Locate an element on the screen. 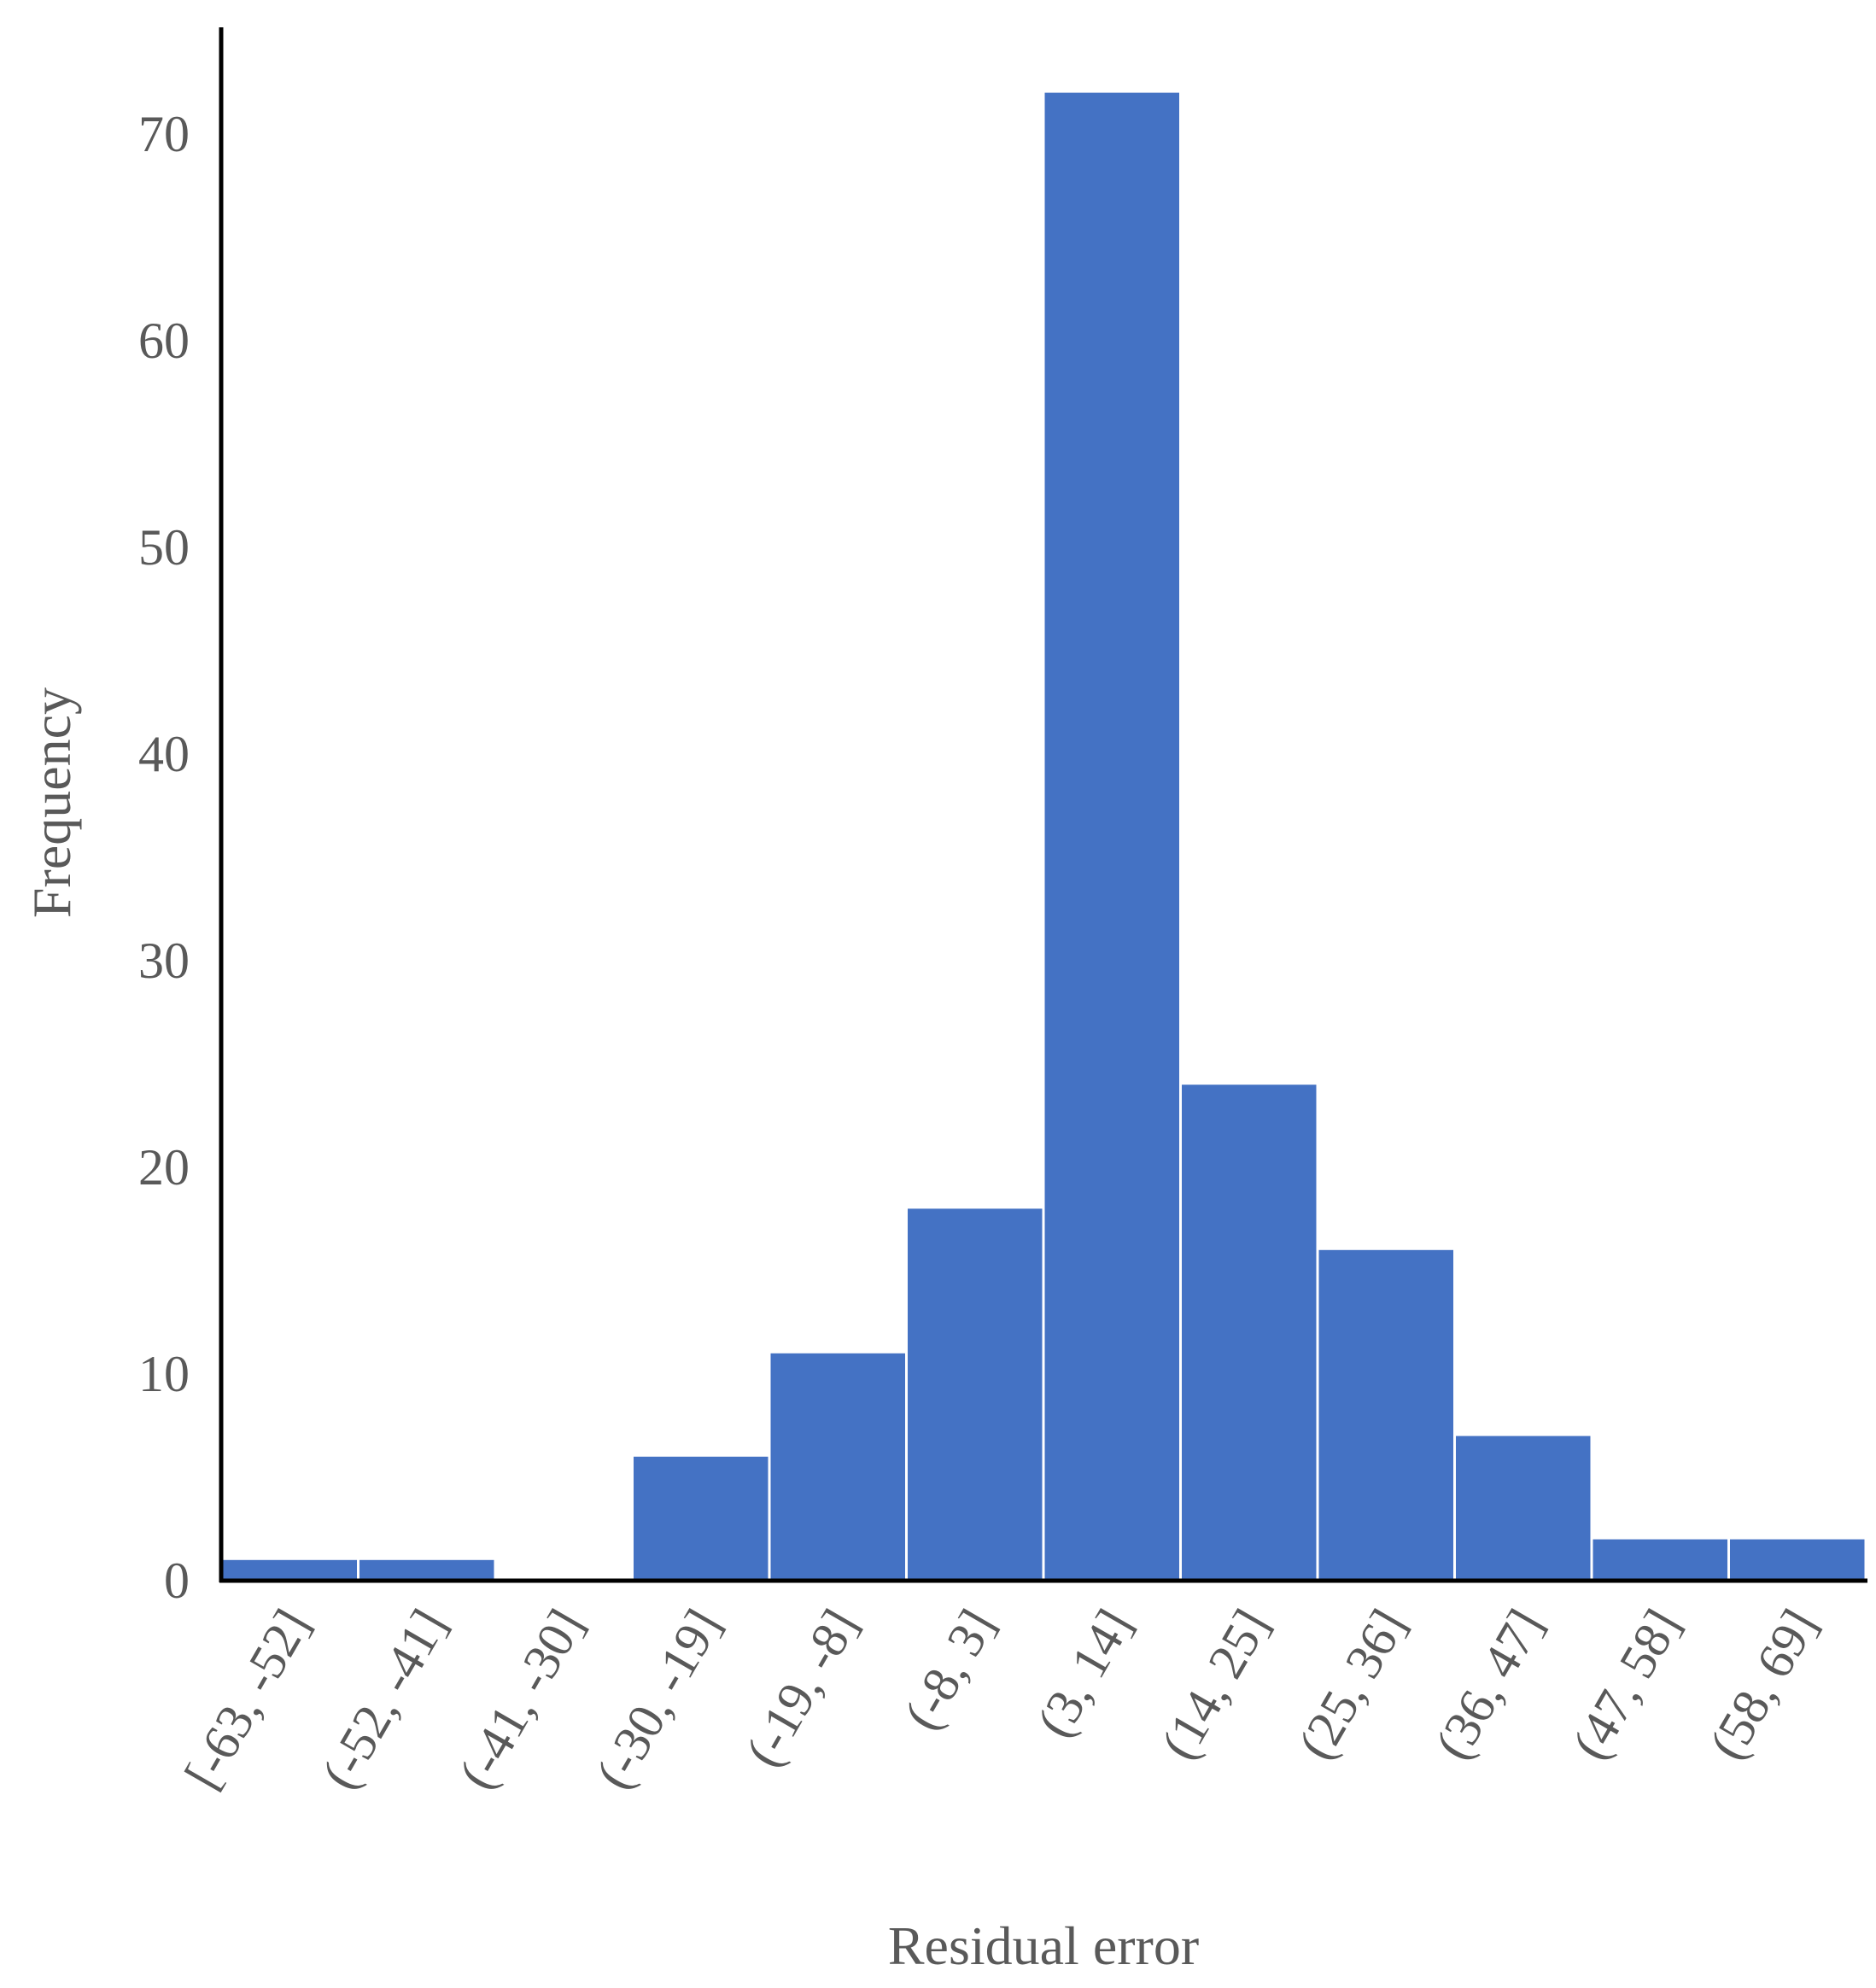 This screenshot has width=1876, height=1988. y-tick-label: 30 is located at coordinates (164, 961).